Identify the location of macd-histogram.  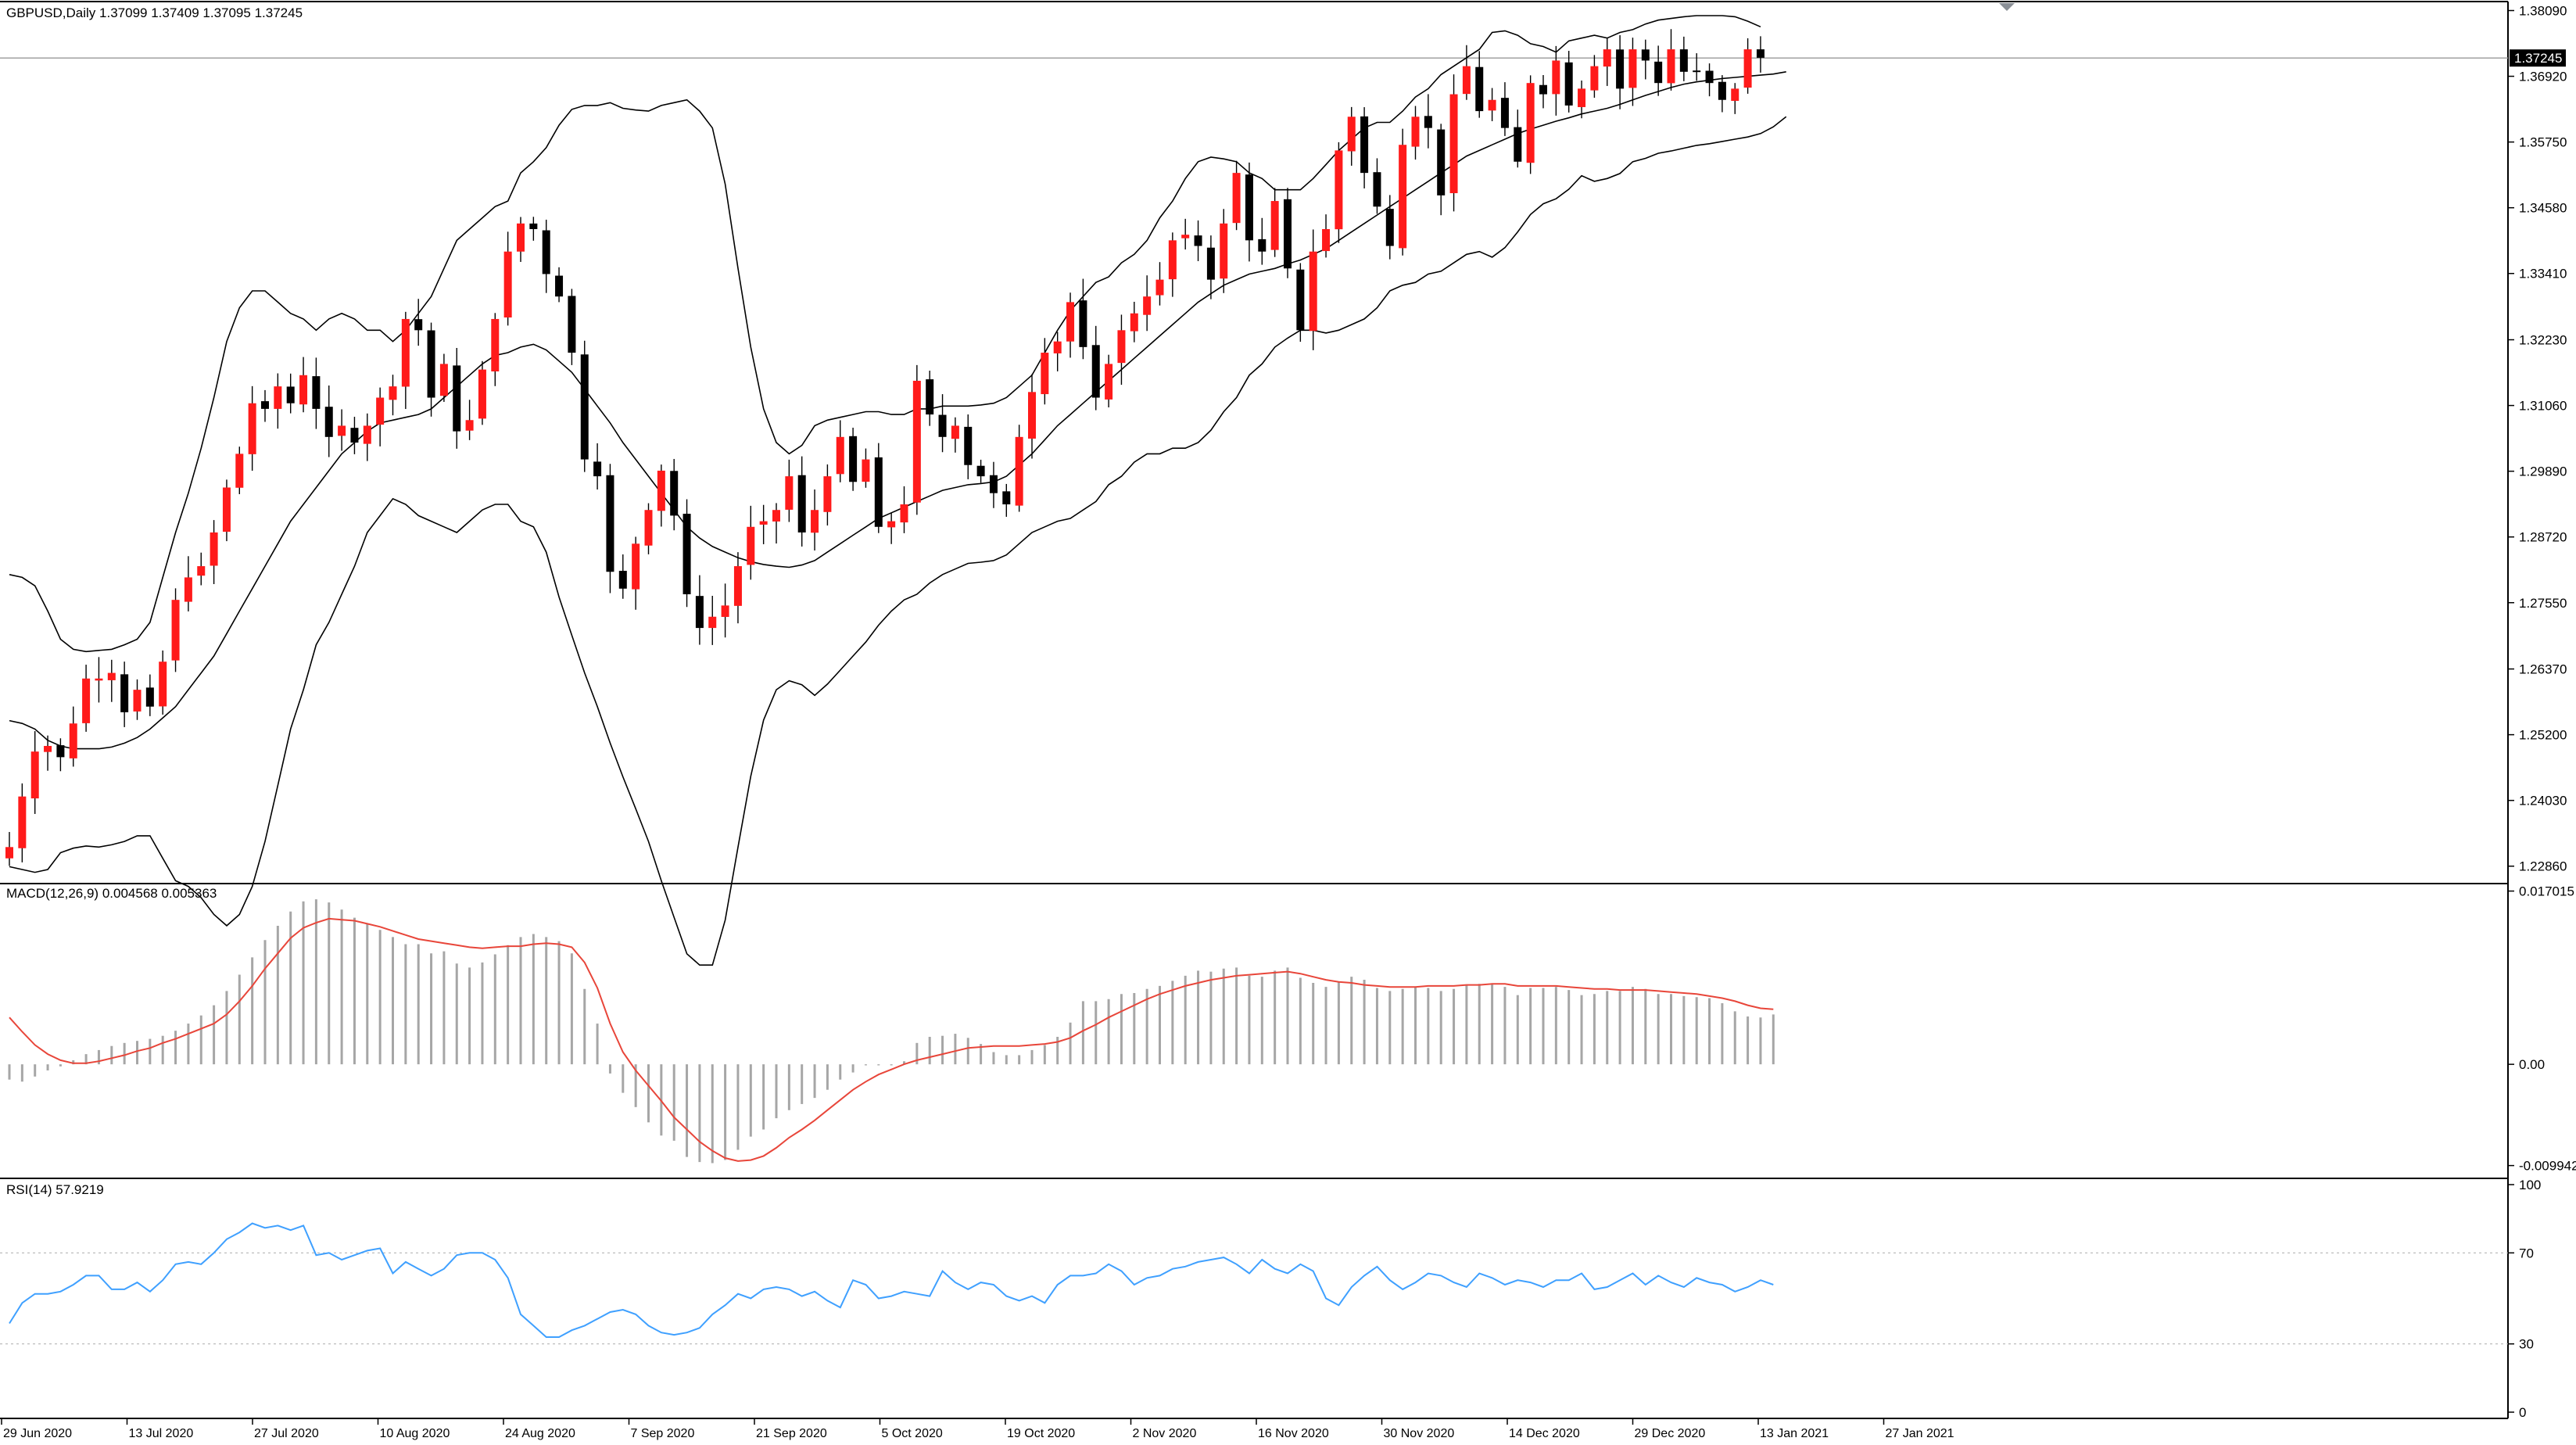
(891, 1031).